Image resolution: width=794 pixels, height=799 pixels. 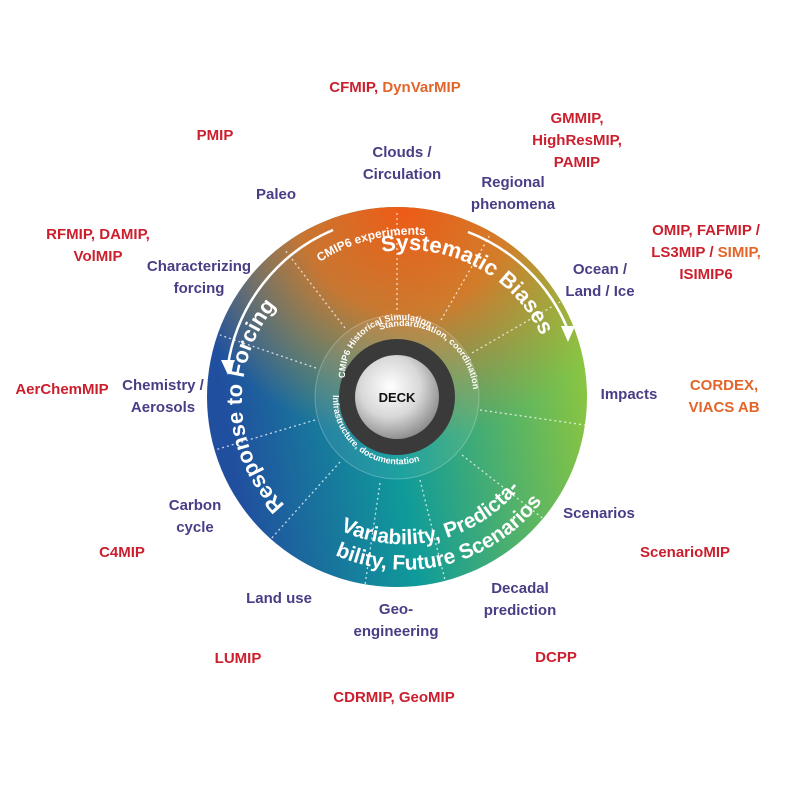 I want to click on topic-decadal-prediction: Decadal prediction, so click(x=520, y=600).